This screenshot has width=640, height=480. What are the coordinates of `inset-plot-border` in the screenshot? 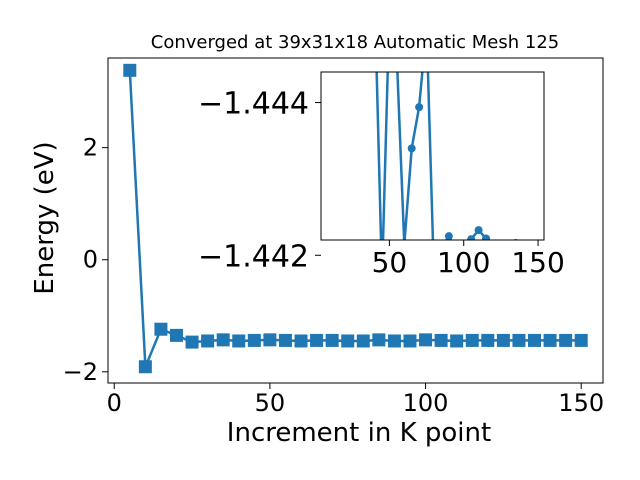 It's located at (432, 156).